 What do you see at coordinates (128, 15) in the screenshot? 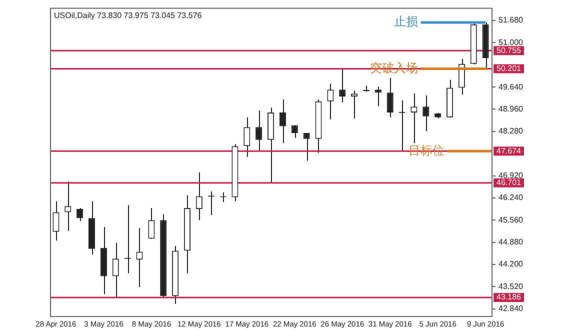
I see `chart-title: USOil,Daily 73.830 73.975 73.045 73.576` at bounding box center [128, 15].